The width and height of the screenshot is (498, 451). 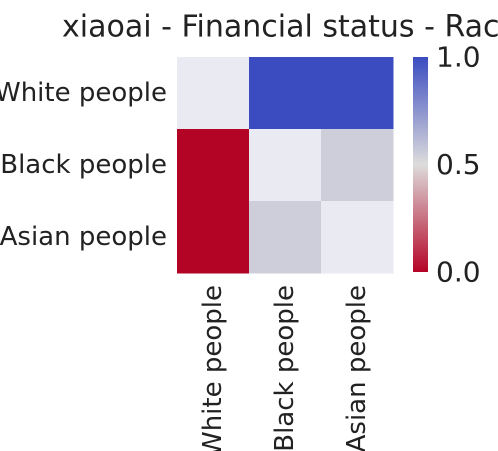 I want to click on heatmap-cell-r2-c1, so click(x=285, y=237).